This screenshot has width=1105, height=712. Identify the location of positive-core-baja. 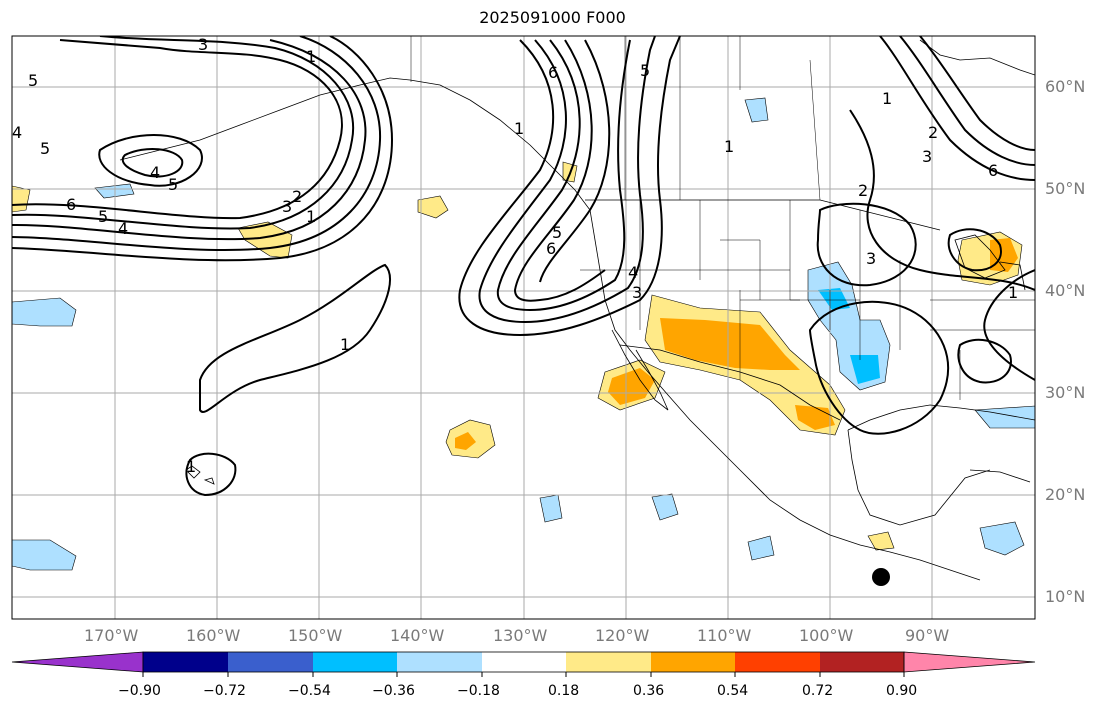
(631, 386).